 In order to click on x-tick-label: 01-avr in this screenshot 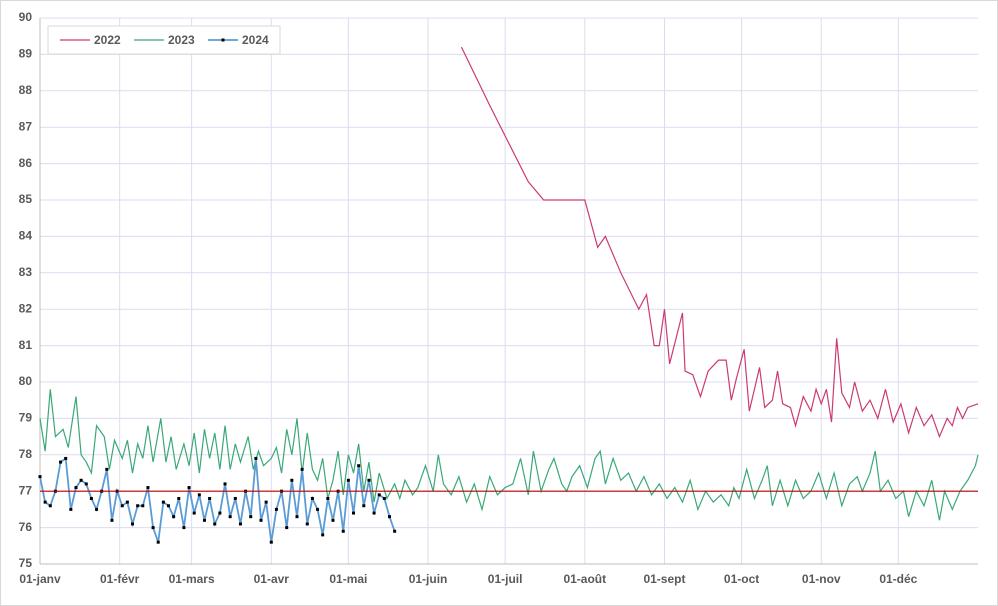, I will do `click(272, 579)`.